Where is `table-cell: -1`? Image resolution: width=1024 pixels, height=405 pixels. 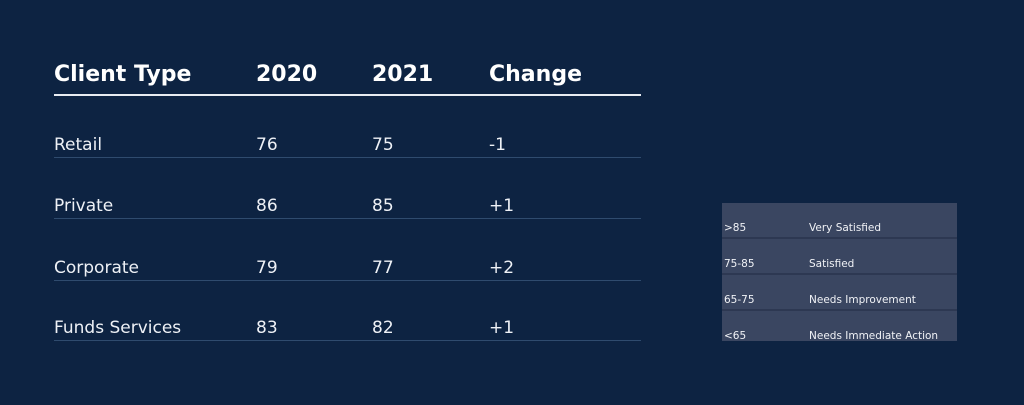
table-cell: -1 is located at coordinates (497, 145).